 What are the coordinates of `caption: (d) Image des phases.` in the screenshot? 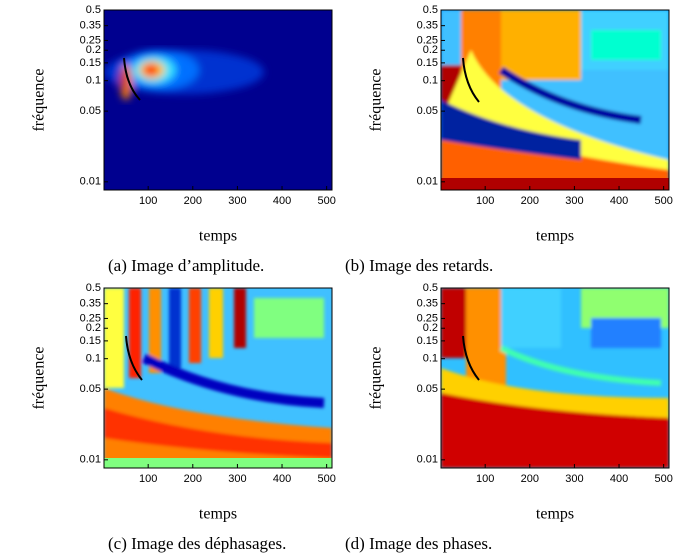 It's located at (418, 543).